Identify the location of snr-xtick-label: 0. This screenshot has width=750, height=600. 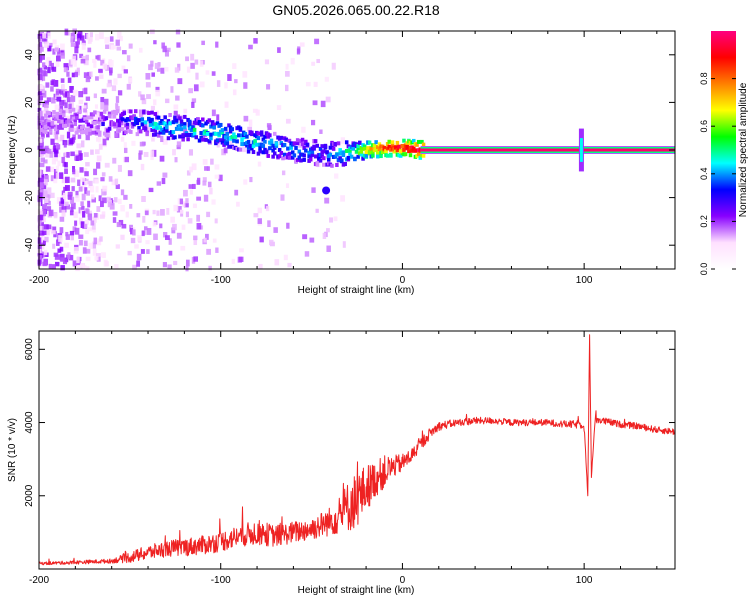
(403, 580).